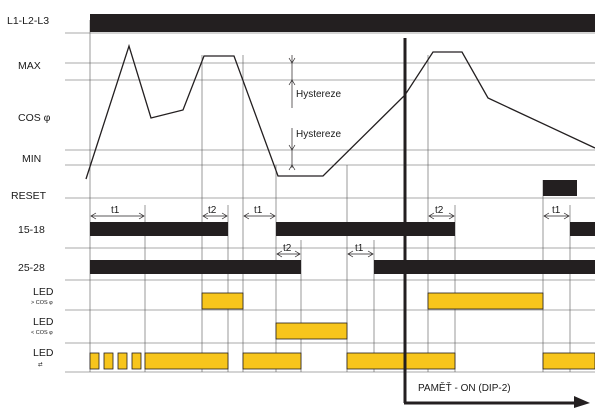 The image size is (595, 408). Describe the element at coordinates (31, 159) in the screenshot. I see `label-min: MIN` at that location.